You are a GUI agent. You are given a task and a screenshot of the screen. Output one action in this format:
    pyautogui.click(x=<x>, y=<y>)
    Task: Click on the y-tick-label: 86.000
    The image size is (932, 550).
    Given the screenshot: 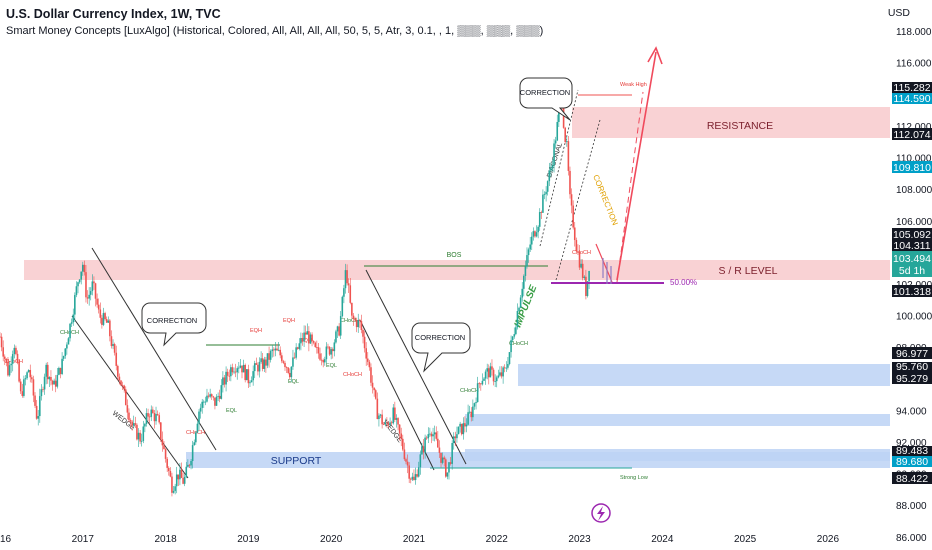 What is the action you would take?
    pyautogui.click(x=911, y=538)
    